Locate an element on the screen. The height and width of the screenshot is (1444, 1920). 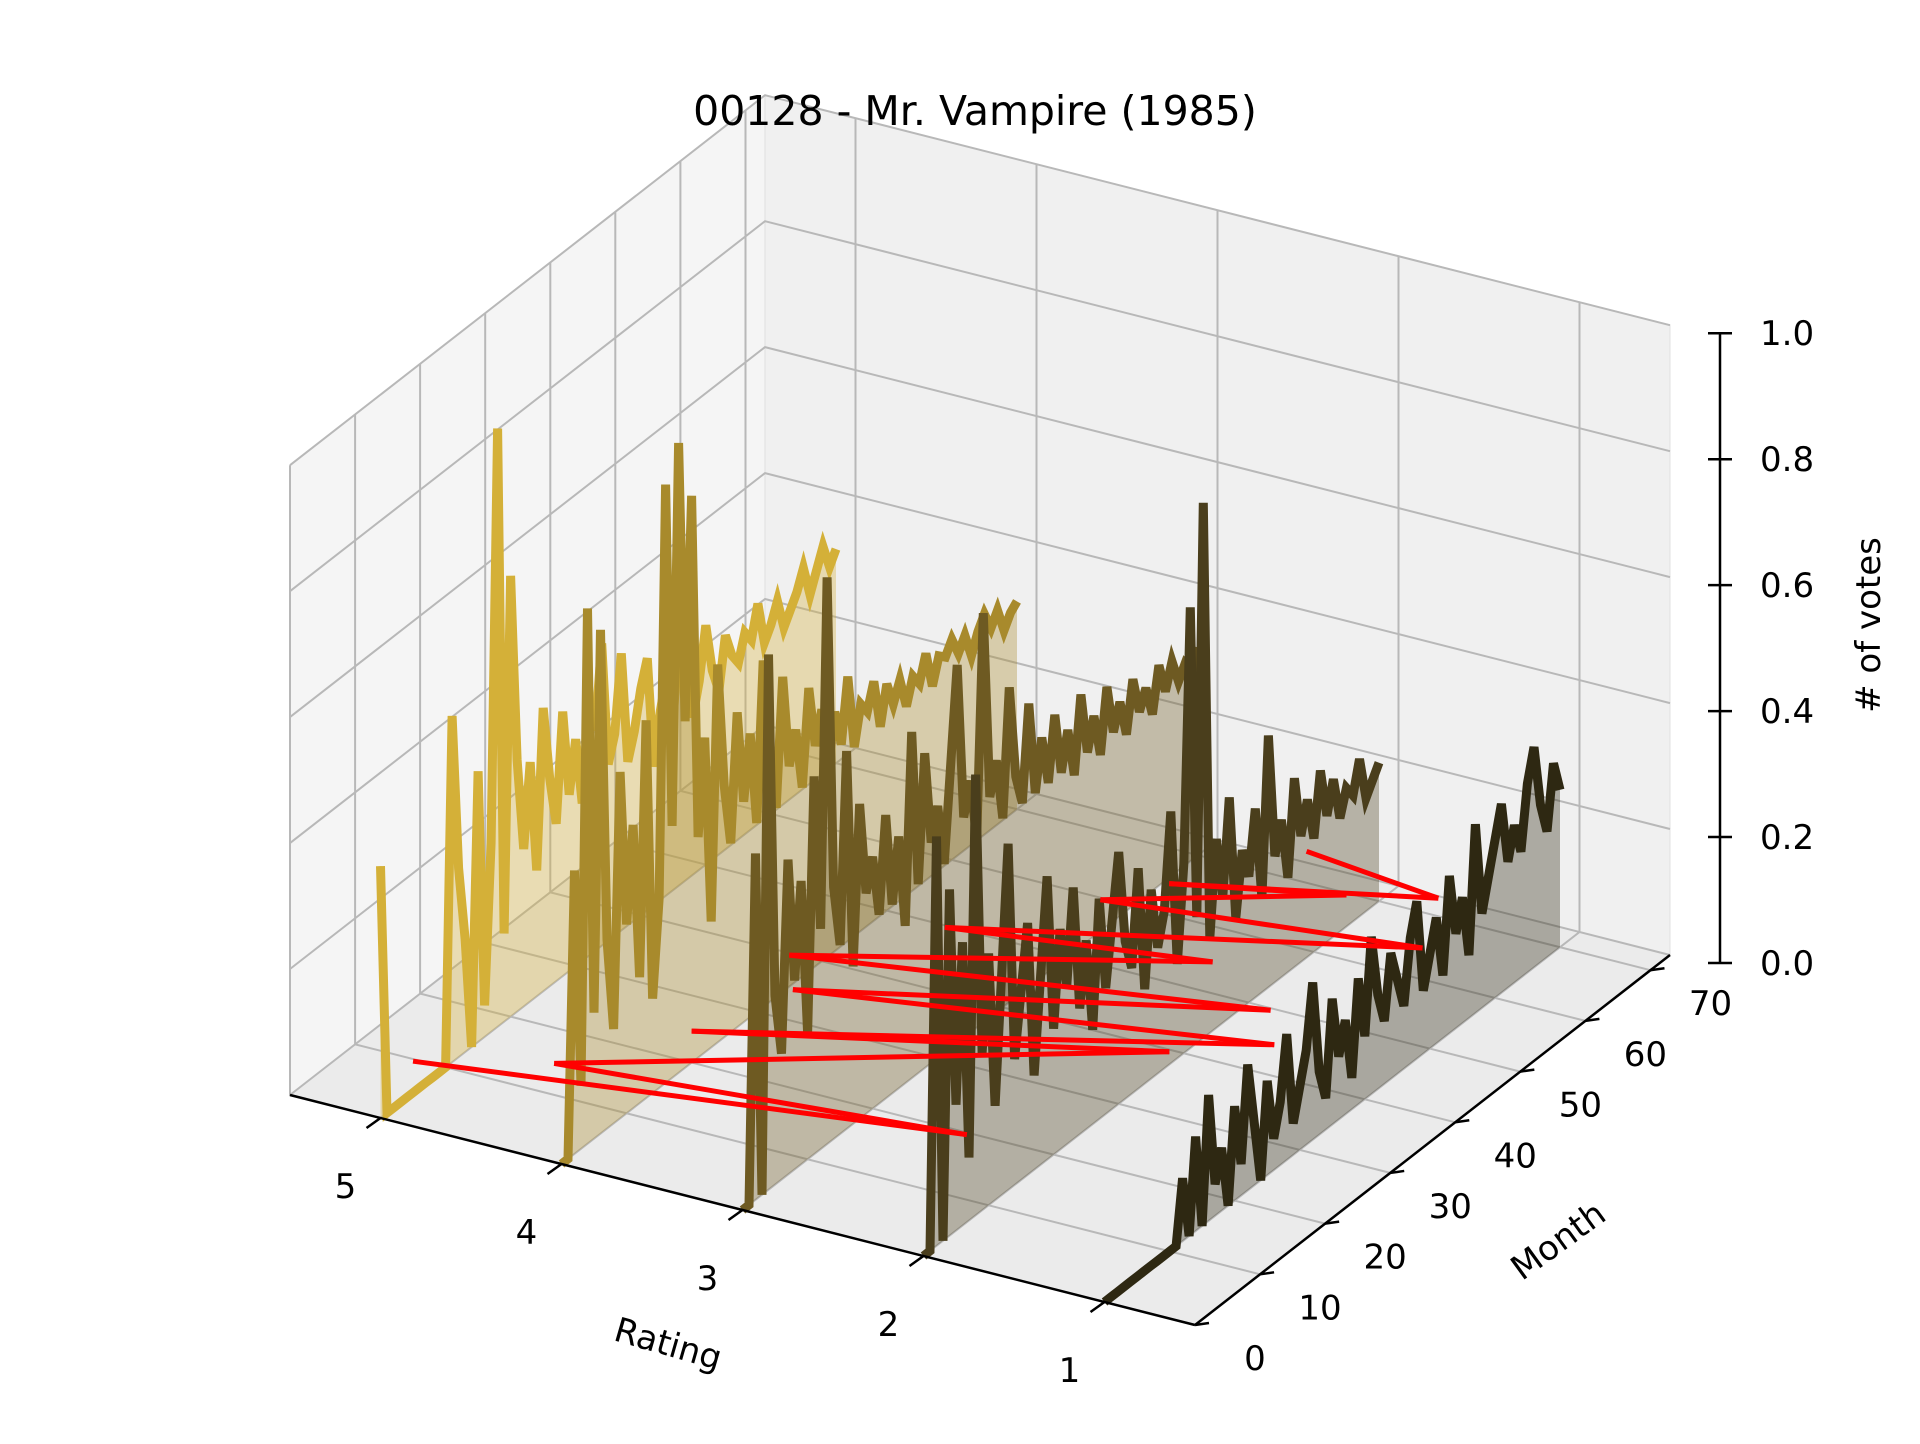
z-tick-label: 1.0 is located at coordinates (1787, 334).